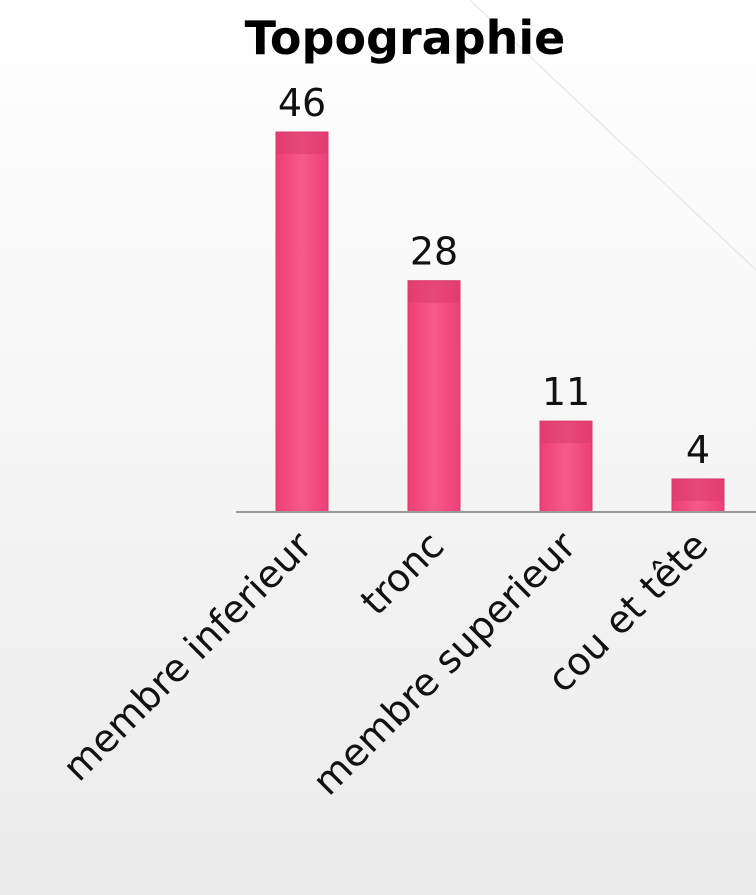  What do you see at coordinates (402, 573) in the screenshot?
I see `x-tick-label-2: tronc` at bounding box center [402, 573].